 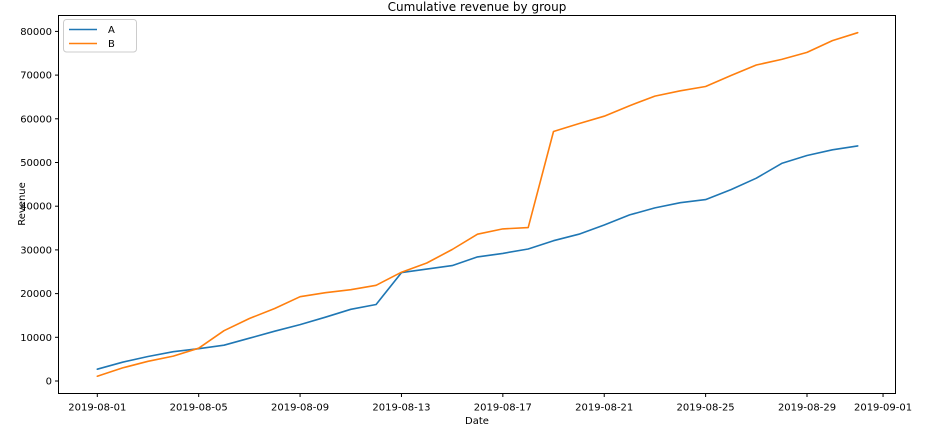 What do you see at coordinates (706, 408) in the screenshot?
I see `x-tick-label: 2019-08-25` at bounding box center [706, 408].